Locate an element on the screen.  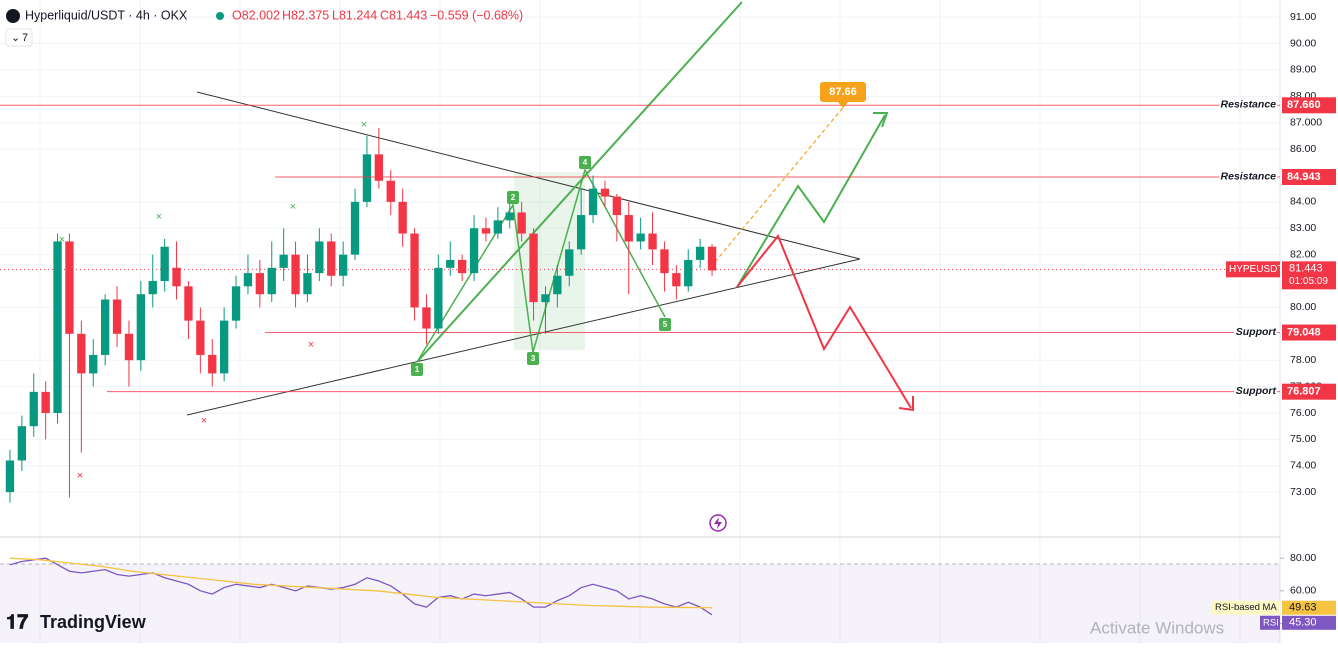
ohlc-open: O82.002 is located at coordinates (256, 15).